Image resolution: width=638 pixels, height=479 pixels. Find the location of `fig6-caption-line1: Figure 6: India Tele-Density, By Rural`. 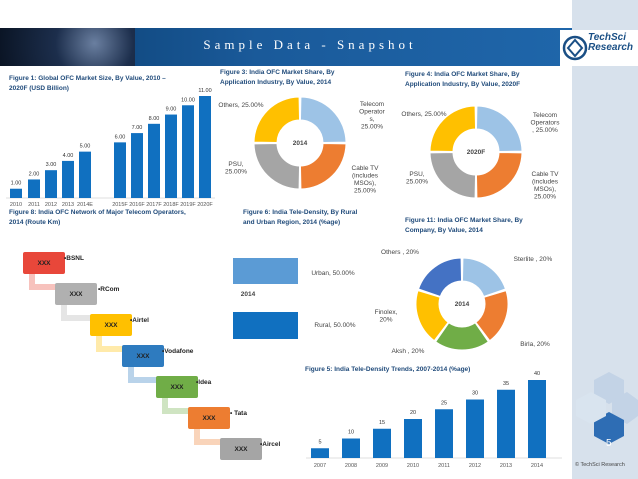

fig6-caption-line1: Figure 6: India Tele-Density, By Rural is located at coordinates (300, 212).